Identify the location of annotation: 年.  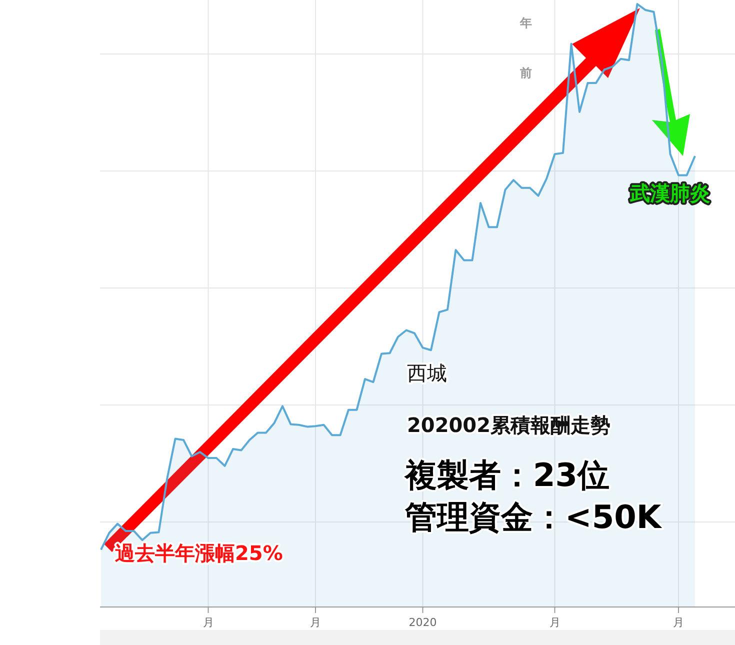
(525, 23).